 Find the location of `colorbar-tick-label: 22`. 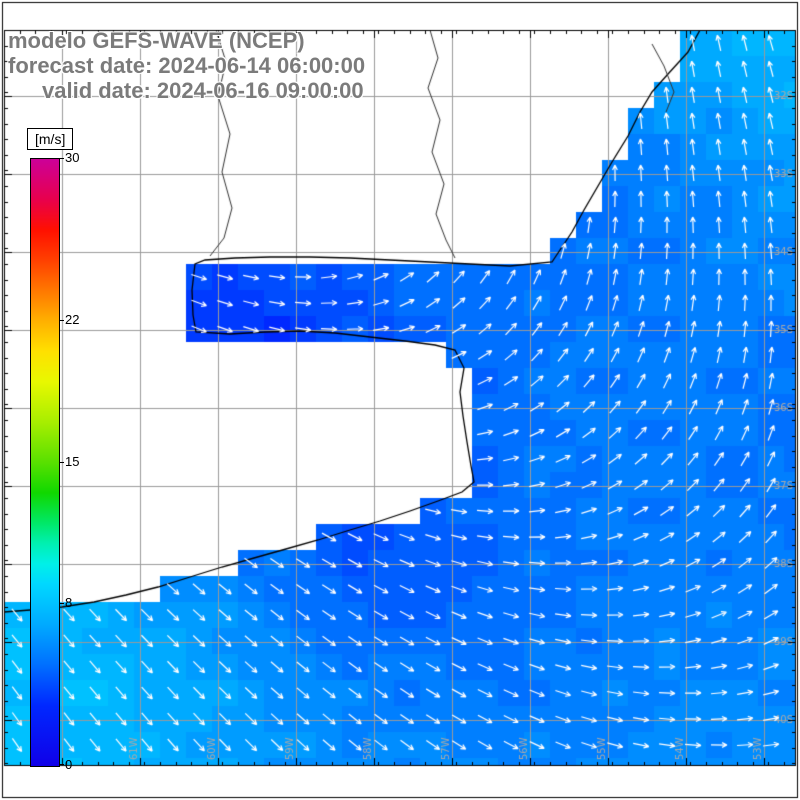

colorbar-tick-label: 22 is located at coordinates (72, 319).